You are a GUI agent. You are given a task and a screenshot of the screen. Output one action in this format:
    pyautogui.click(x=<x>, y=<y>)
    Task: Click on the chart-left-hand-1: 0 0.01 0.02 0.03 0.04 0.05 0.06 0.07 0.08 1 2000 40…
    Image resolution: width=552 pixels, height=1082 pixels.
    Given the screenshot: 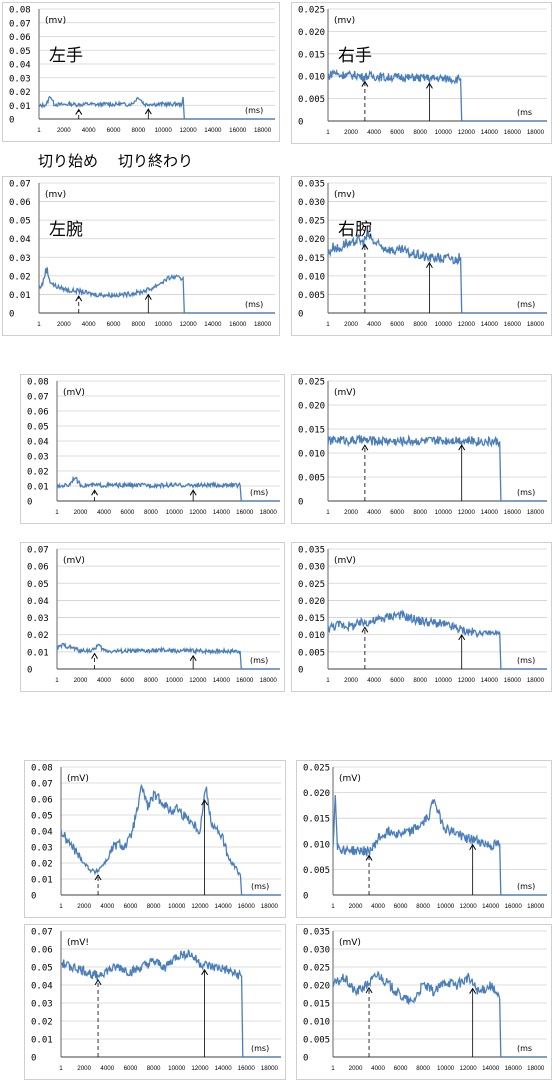 What is the action you would take?
    pyautogui.click(x=141, y=72)
    